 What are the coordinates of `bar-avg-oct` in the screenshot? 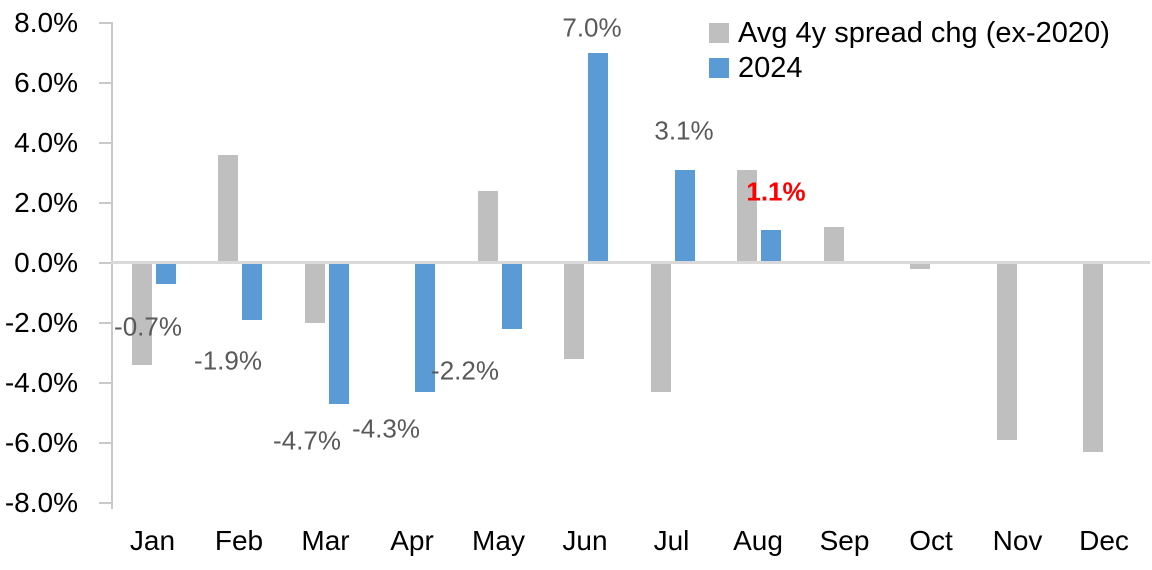 It's located at (920, 265).